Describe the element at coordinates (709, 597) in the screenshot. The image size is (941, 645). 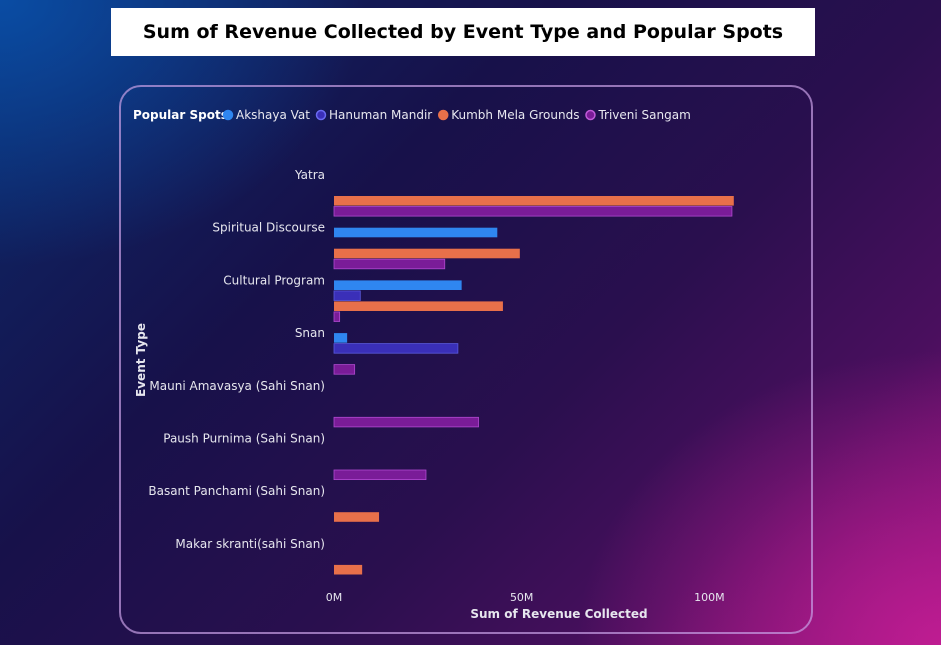
I see `x-tick-label-2: 100M` at that location.